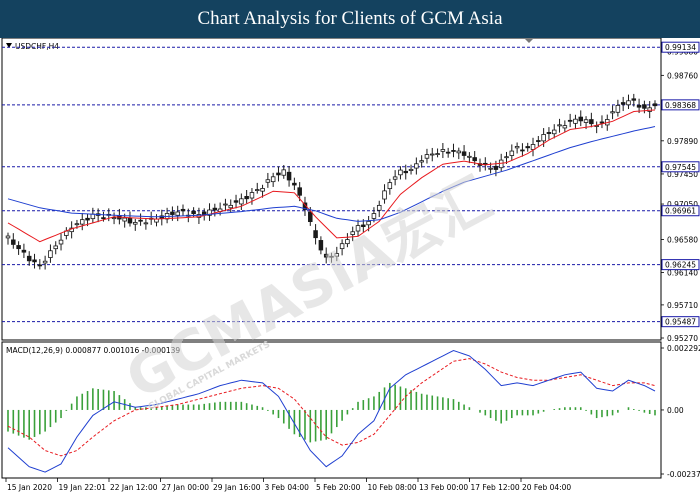  I want to click on time-tick-label: 20 Feb 04:00, so click(546, 487).